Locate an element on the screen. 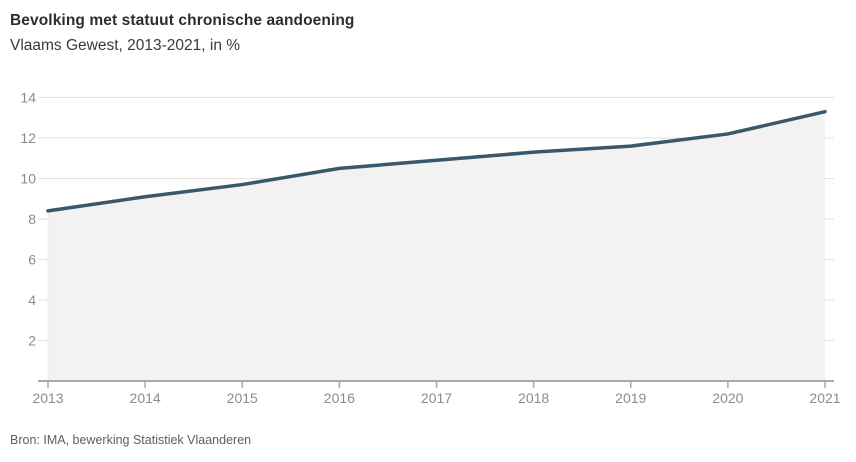  chart-subtitle: Vlaams Gewest, 2013-2021, in % is located at coordinates (125, 45).